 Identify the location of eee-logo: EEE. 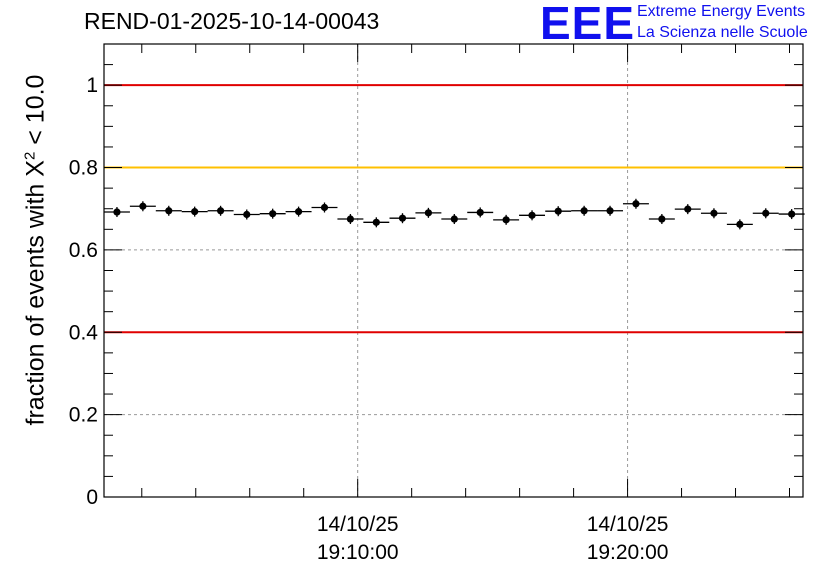
(588, 24).